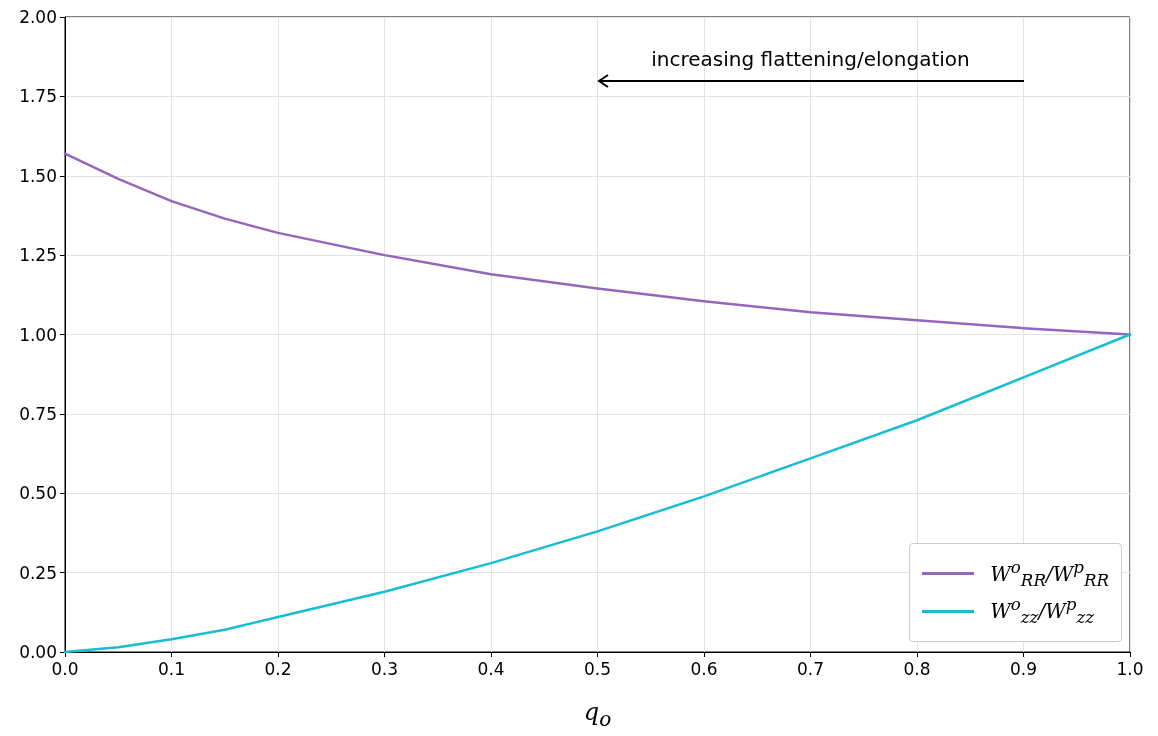  Describe the element at coordinates (704, 668) in the screenshot. I see `x-tick-label: 0.6` at that location.